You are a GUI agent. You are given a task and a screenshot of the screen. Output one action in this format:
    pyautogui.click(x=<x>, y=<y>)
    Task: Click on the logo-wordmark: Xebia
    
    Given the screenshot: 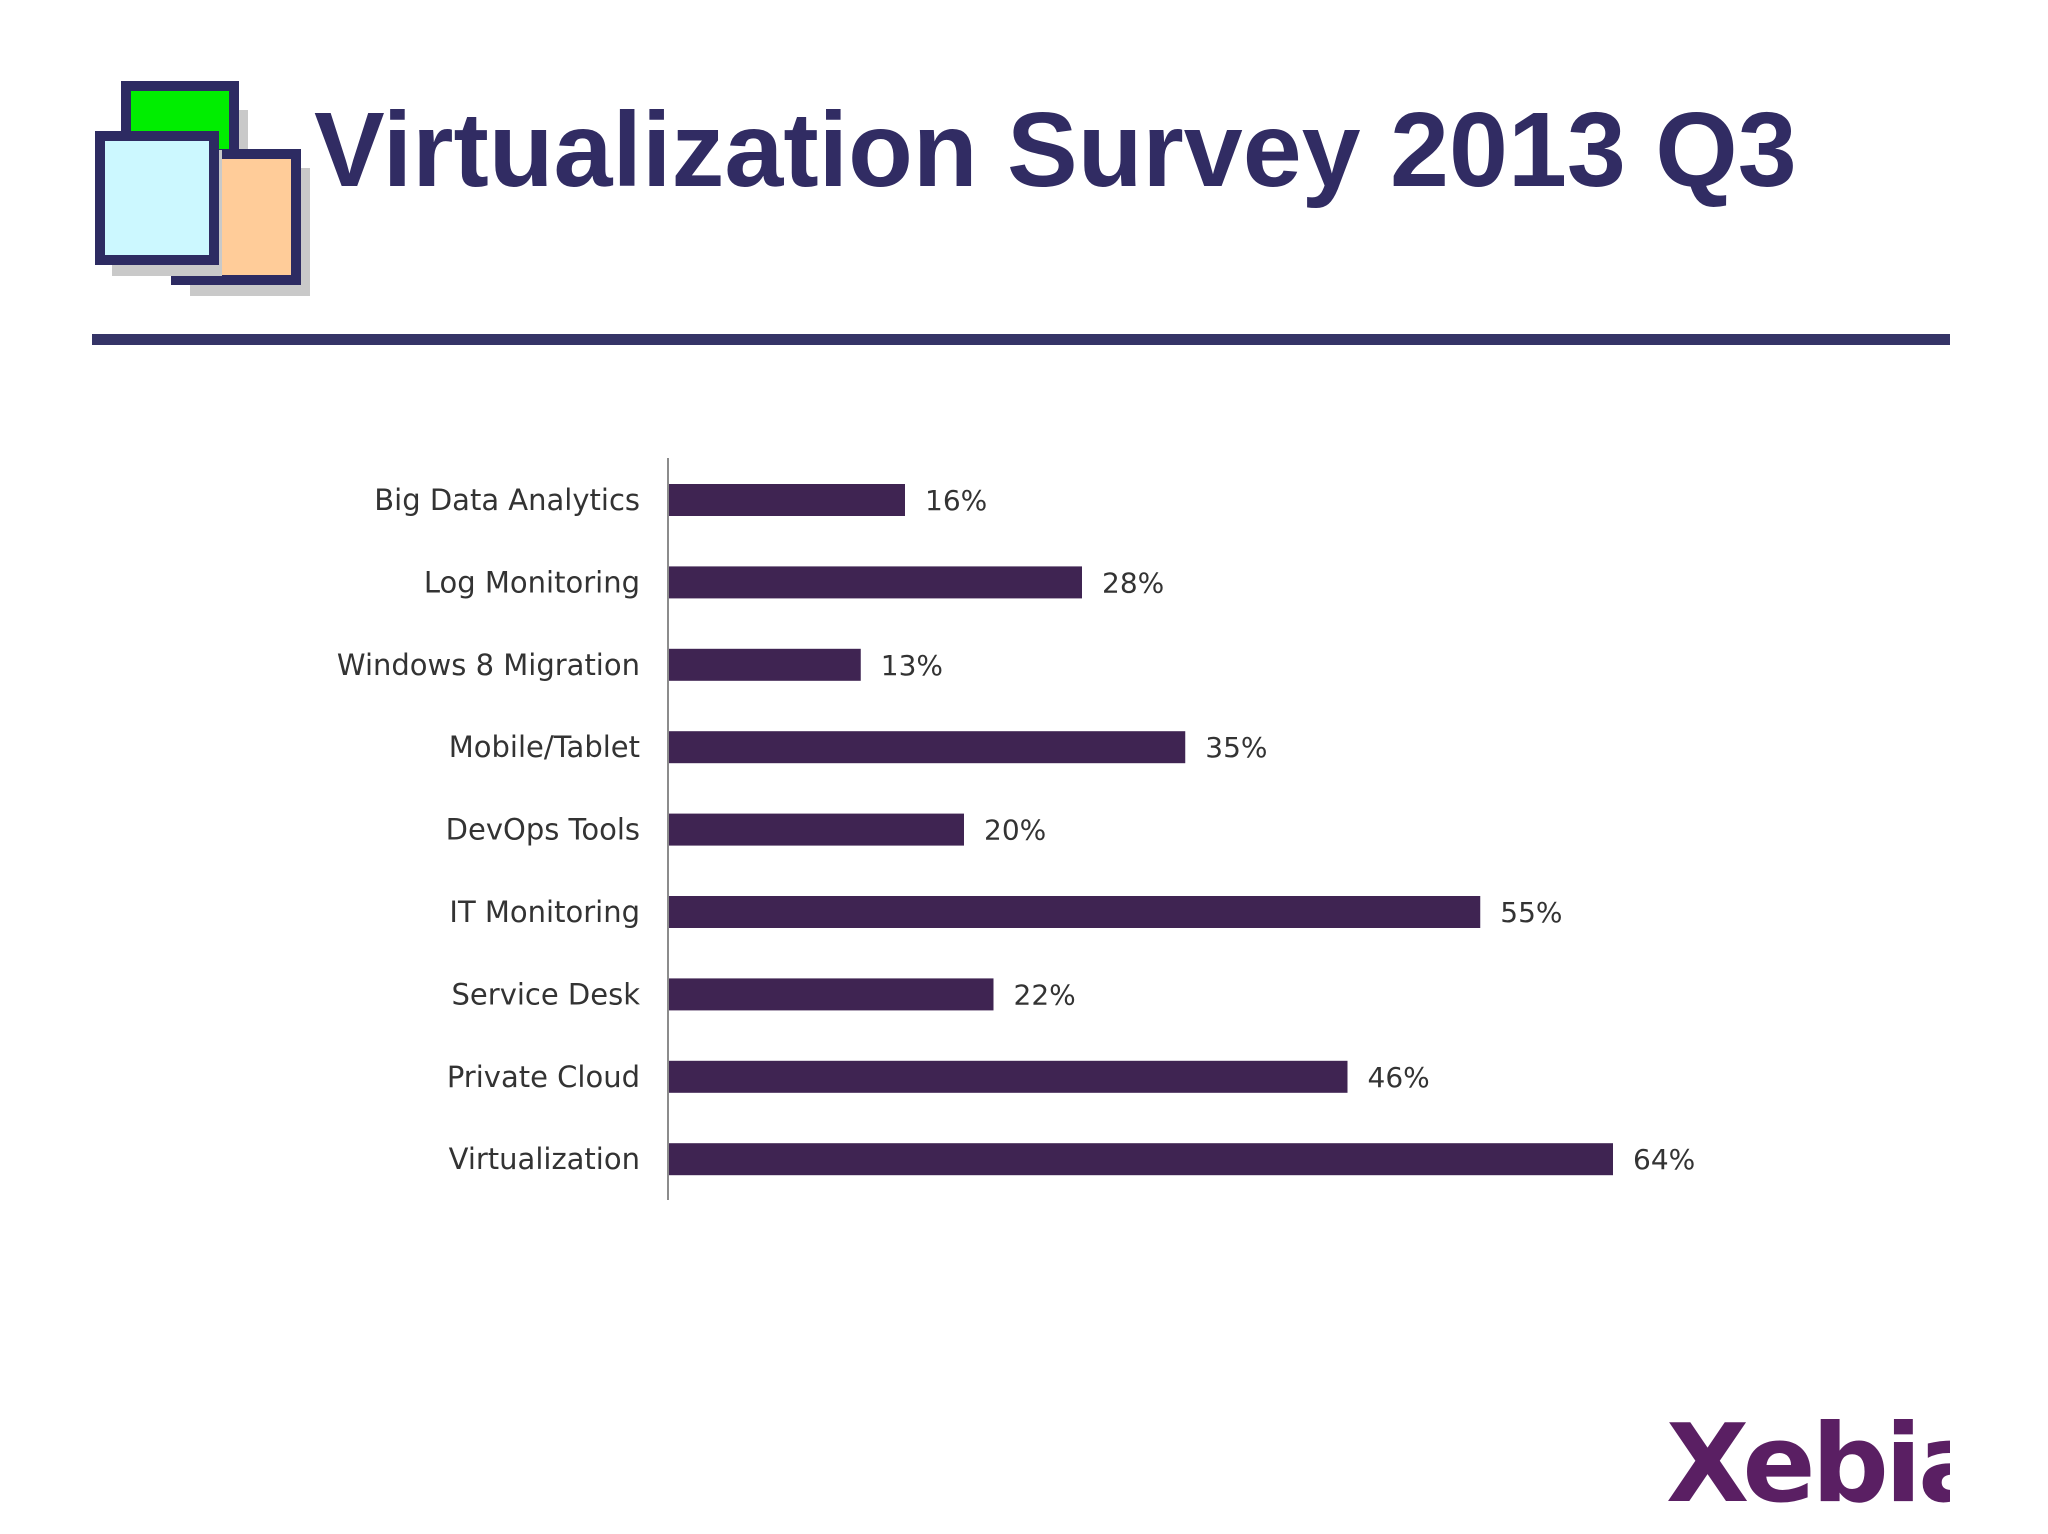 What is the action you would take?
    pyautogui.click(x=1808, y=1465)
    